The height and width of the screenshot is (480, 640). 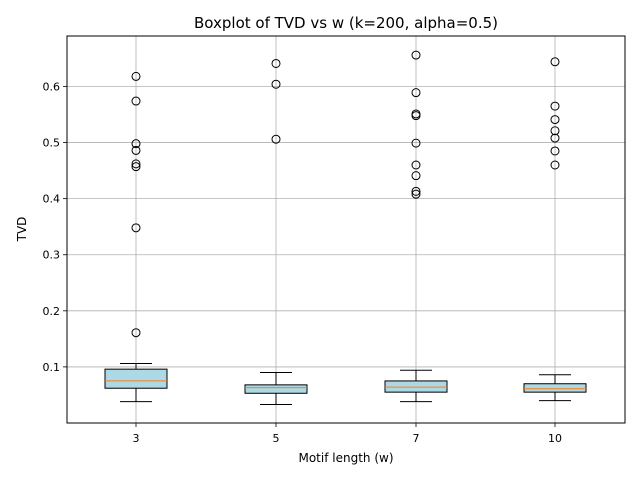 What do you see at coordinates (55, 227) in the screenshot?
I see `y-axis-ticks: 0.1 0.2 0.3 0.4 0.5 0.6` at bounding box center [55, 227].